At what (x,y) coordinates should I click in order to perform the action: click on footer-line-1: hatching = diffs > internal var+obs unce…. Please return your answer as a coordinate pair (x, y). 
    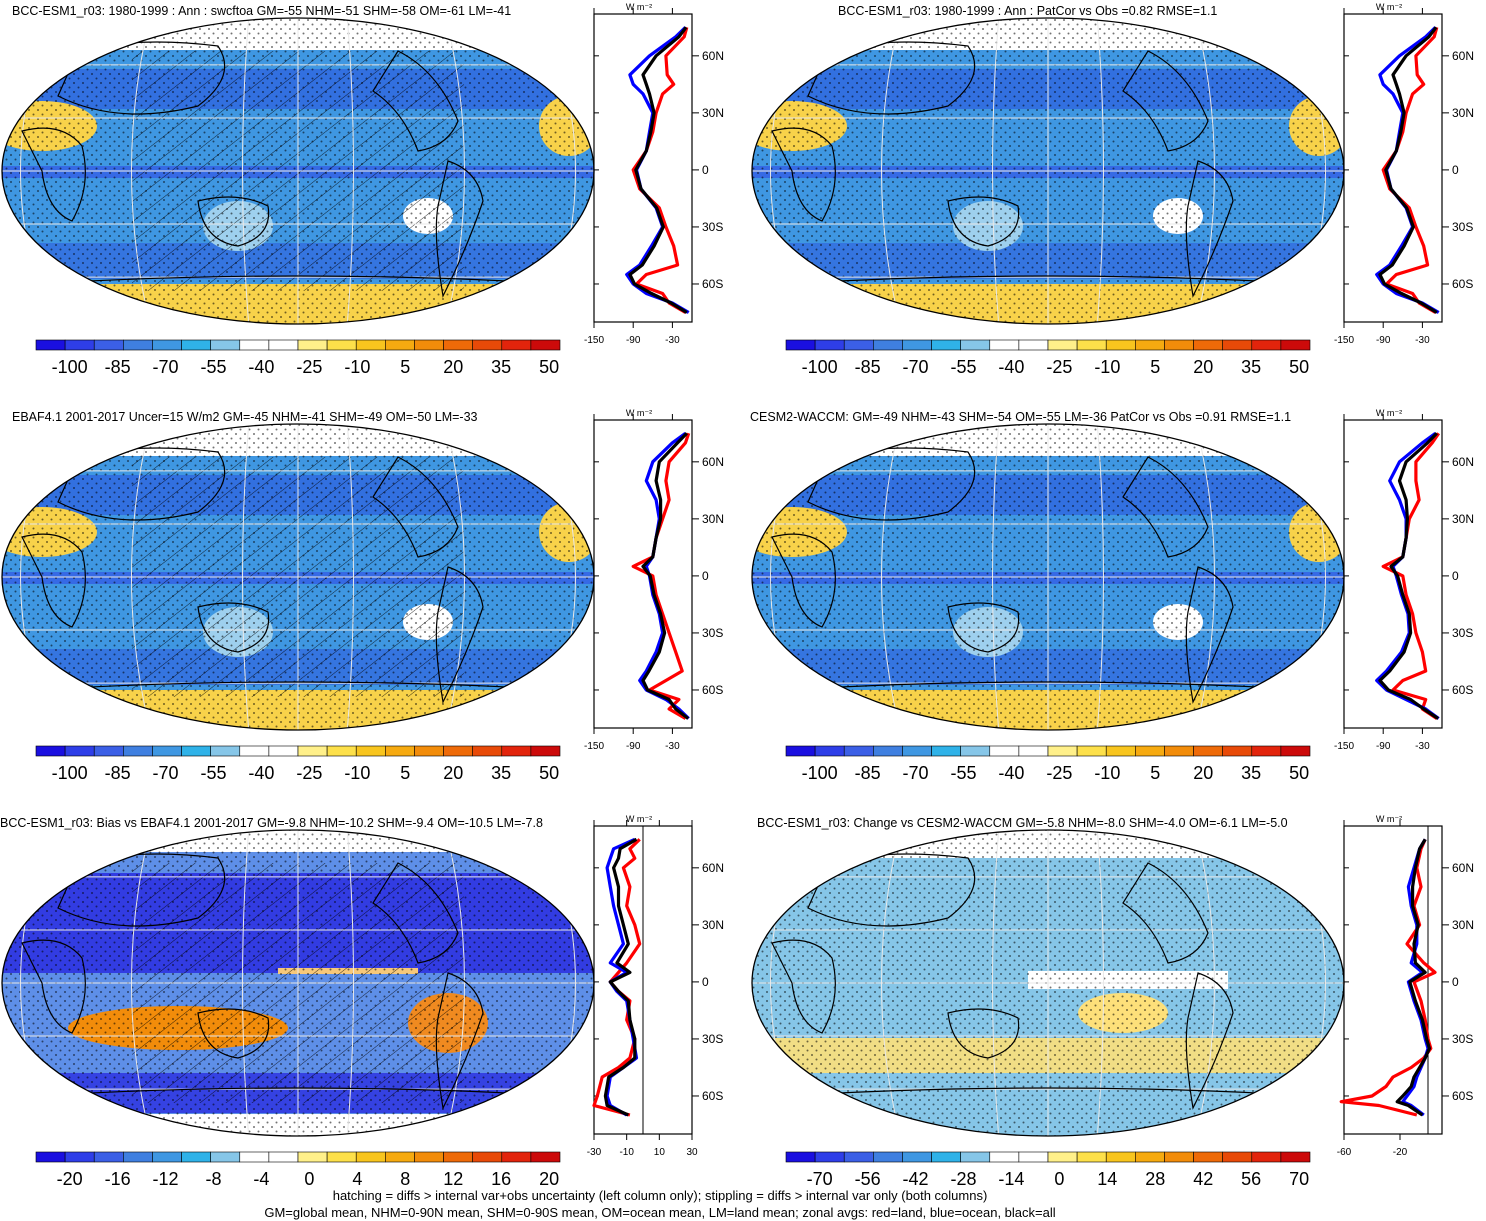
    Looking at the image, I should click on (660, 1195).